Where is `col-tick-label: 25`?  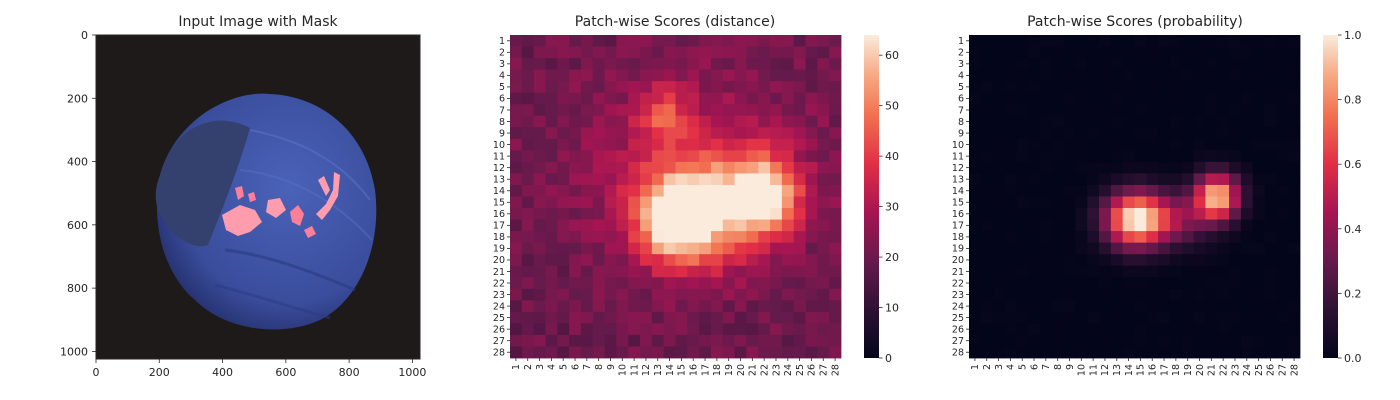 col-tick-label: 25 is located at coordinates (1259, 370).